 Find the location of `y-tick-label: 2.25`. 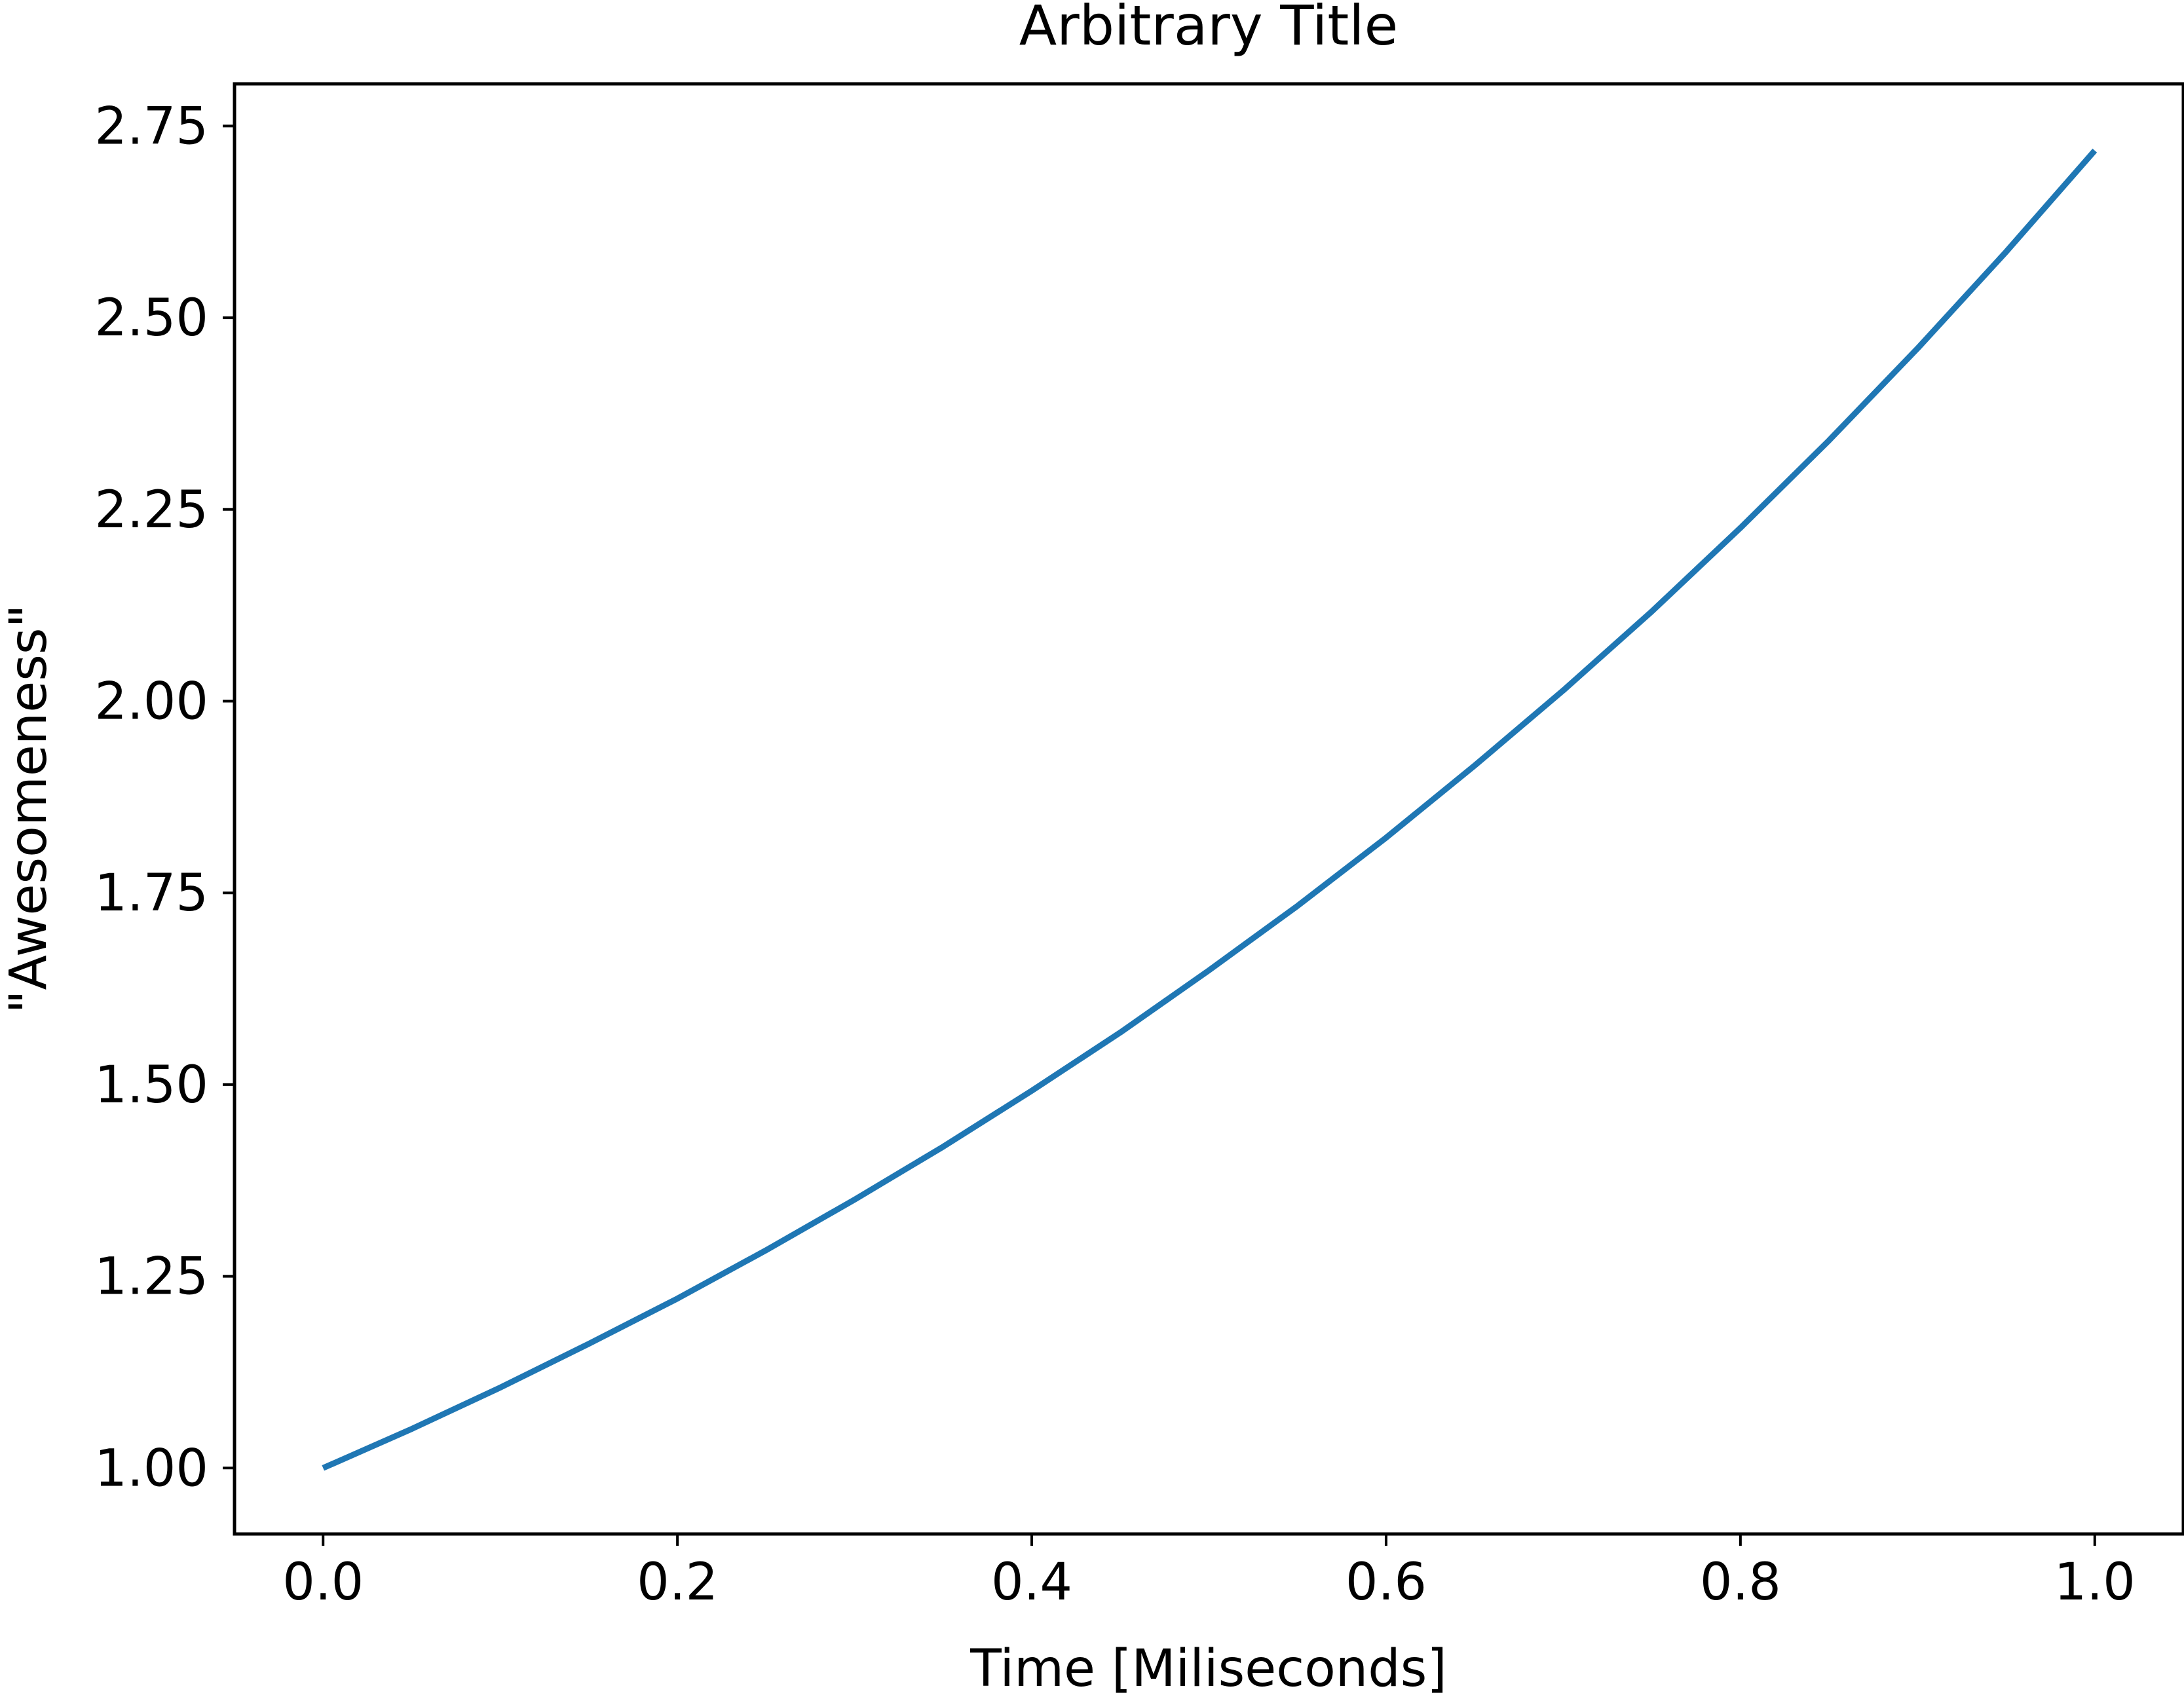

y-tick-label: 2.25 is located at coordinates (151, 511).